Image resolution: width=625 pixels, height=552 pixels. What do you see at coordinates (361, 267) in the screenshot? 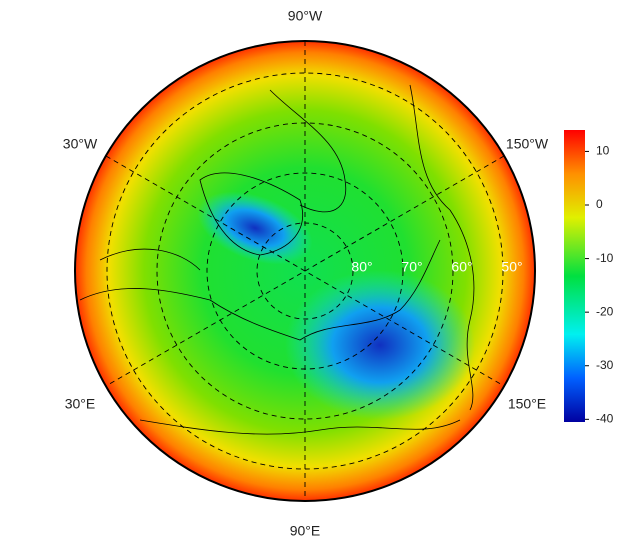
I see `lat-label: 80°` at bounding box center [361, 267].